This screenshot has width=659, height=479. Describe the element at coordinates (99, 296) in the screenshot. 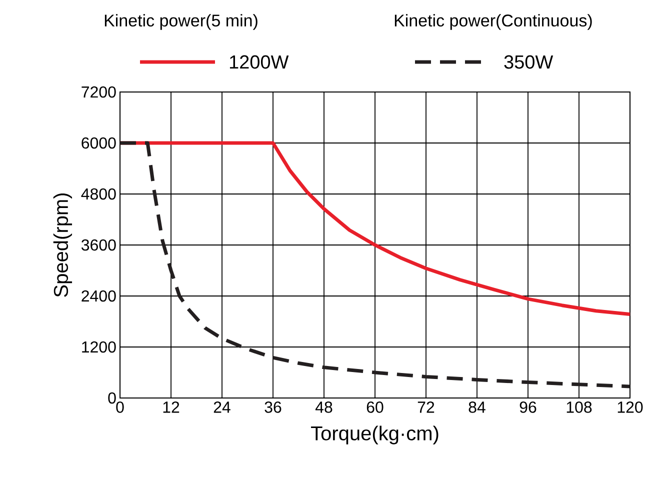

I see `y-tick-label: 2400` at that location.